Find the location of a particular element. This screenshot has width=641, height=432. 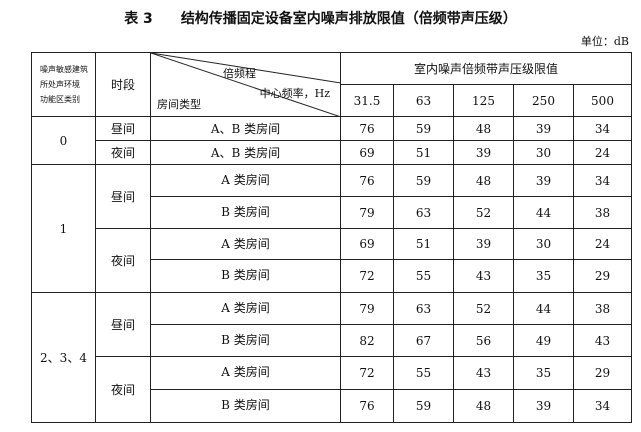

table-row: B 类房间 82 67 56 49 43 is located at coordinates (332, 340).